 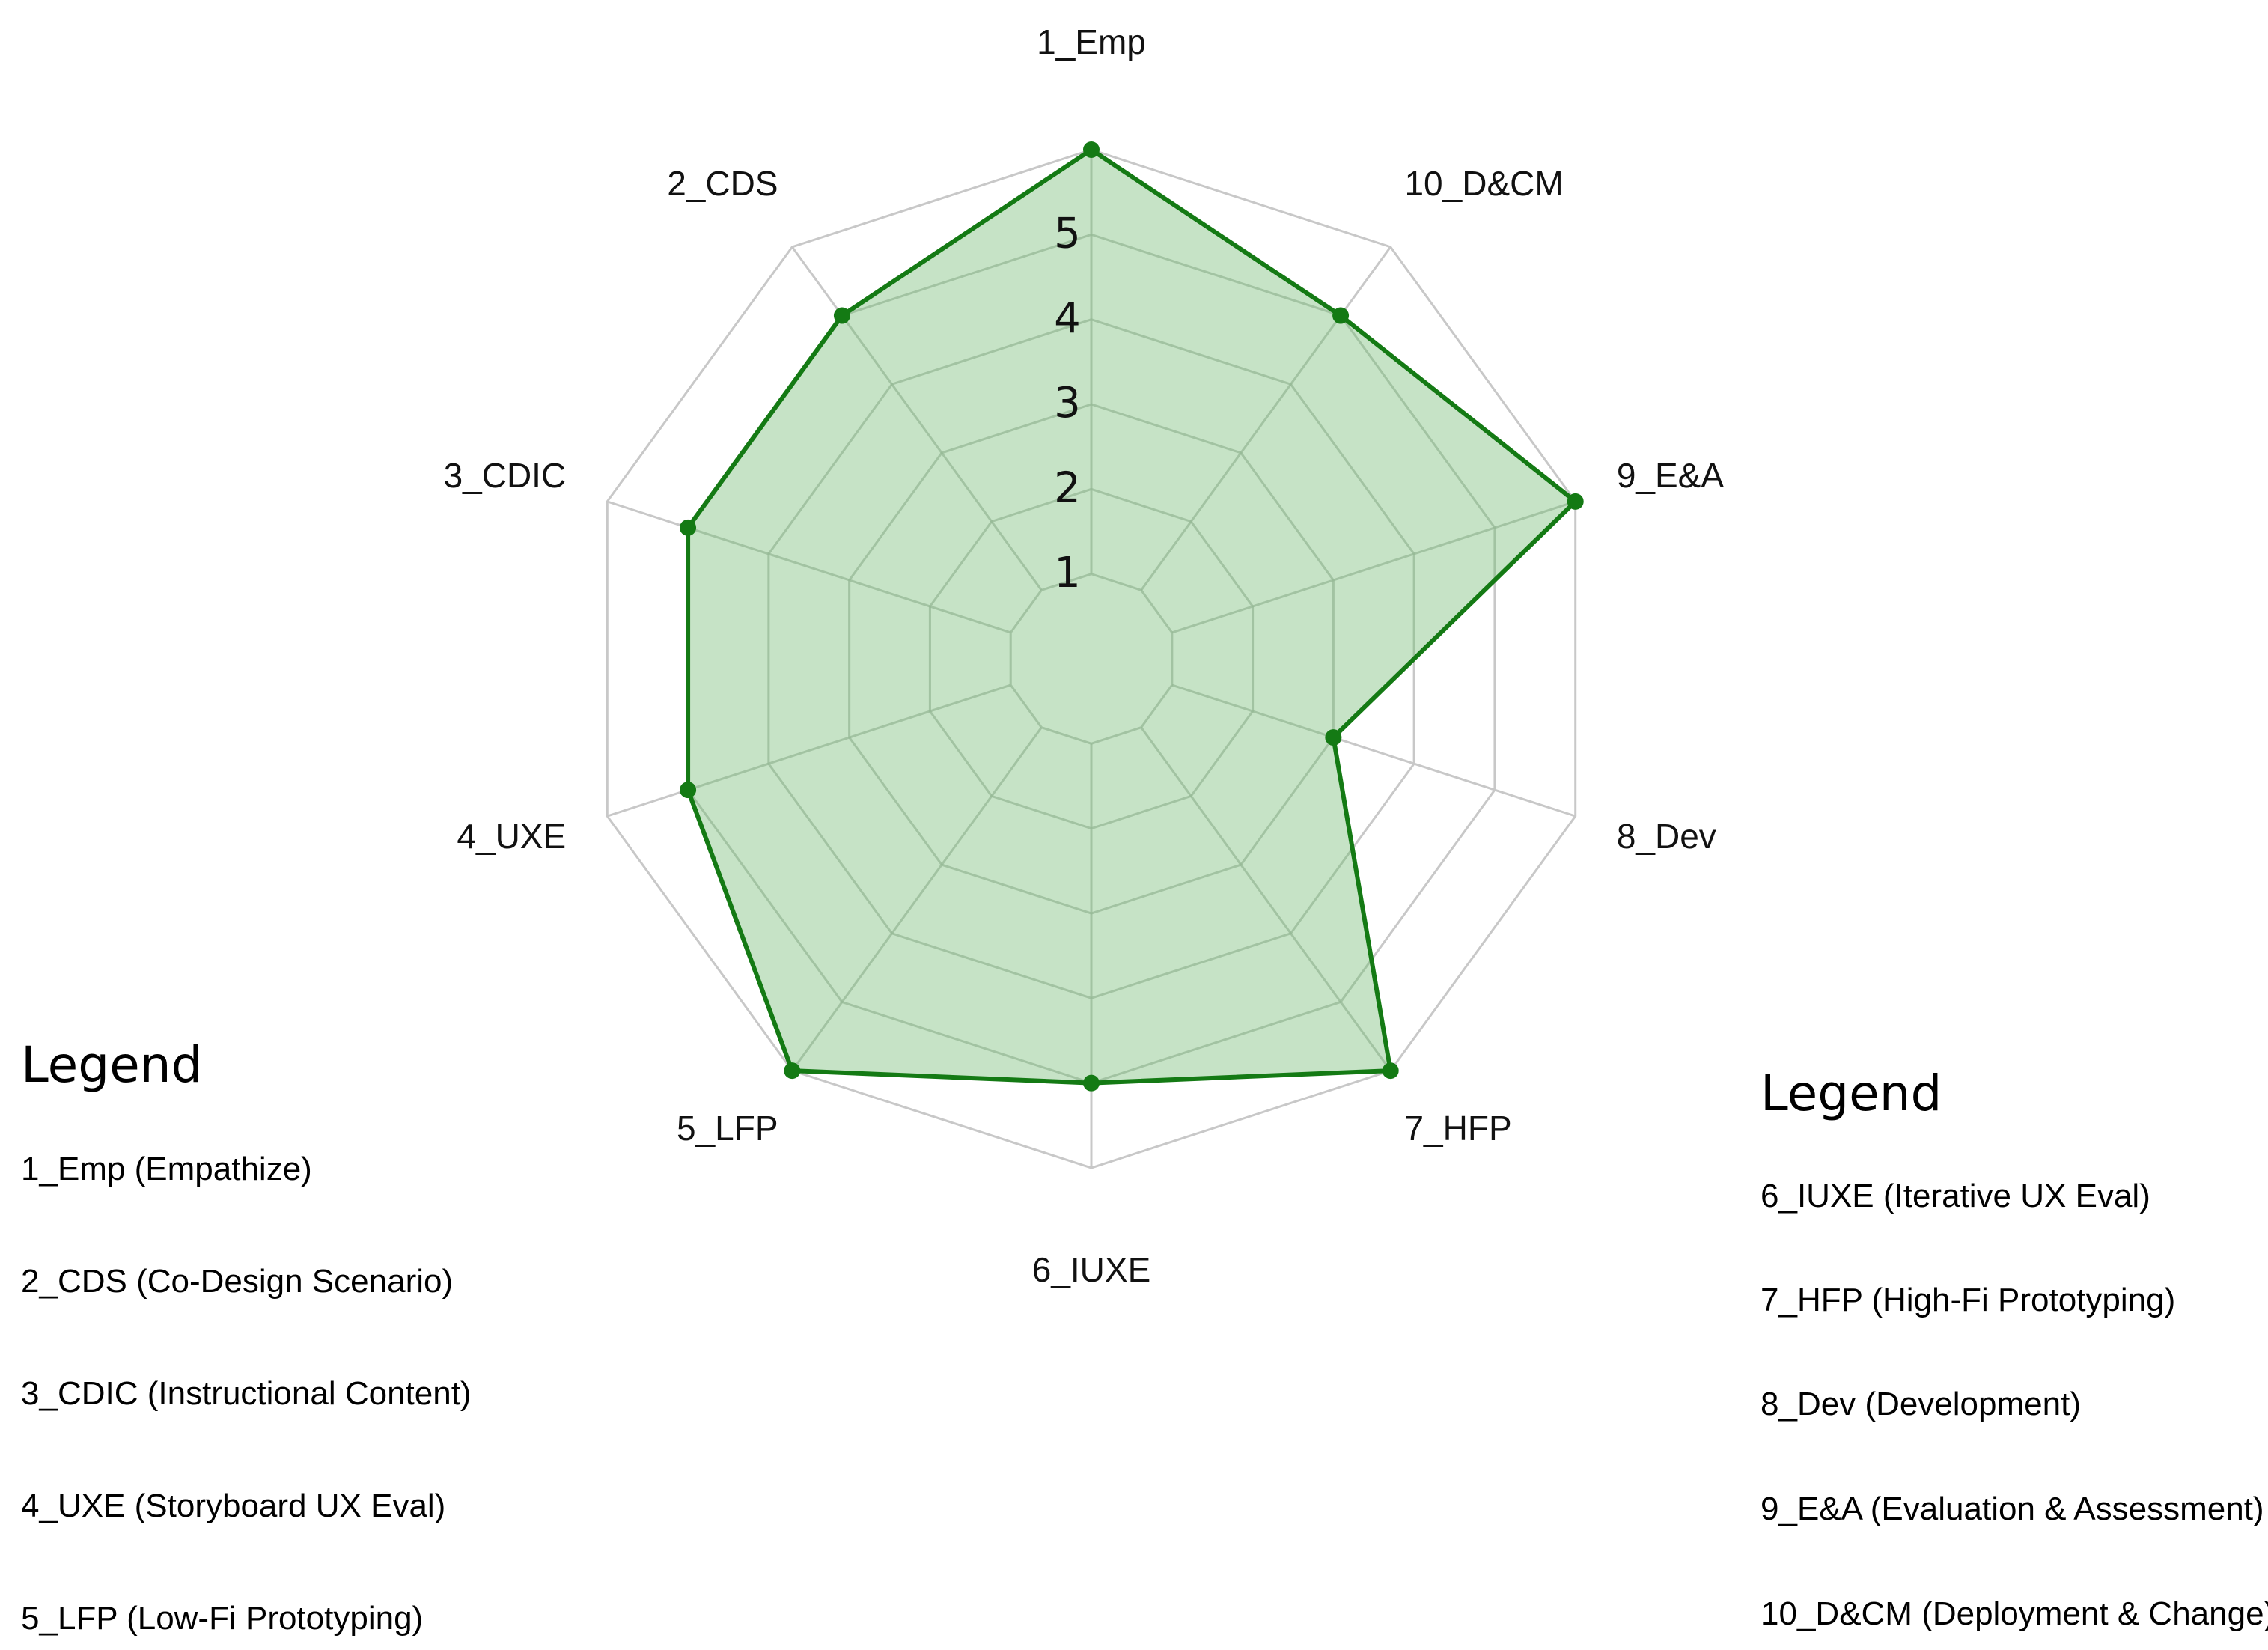 What do you see at coordinates (1067, 573) in the screenshot?
I see `radial-tick-label: 1` at bounding box center [1067, 573].